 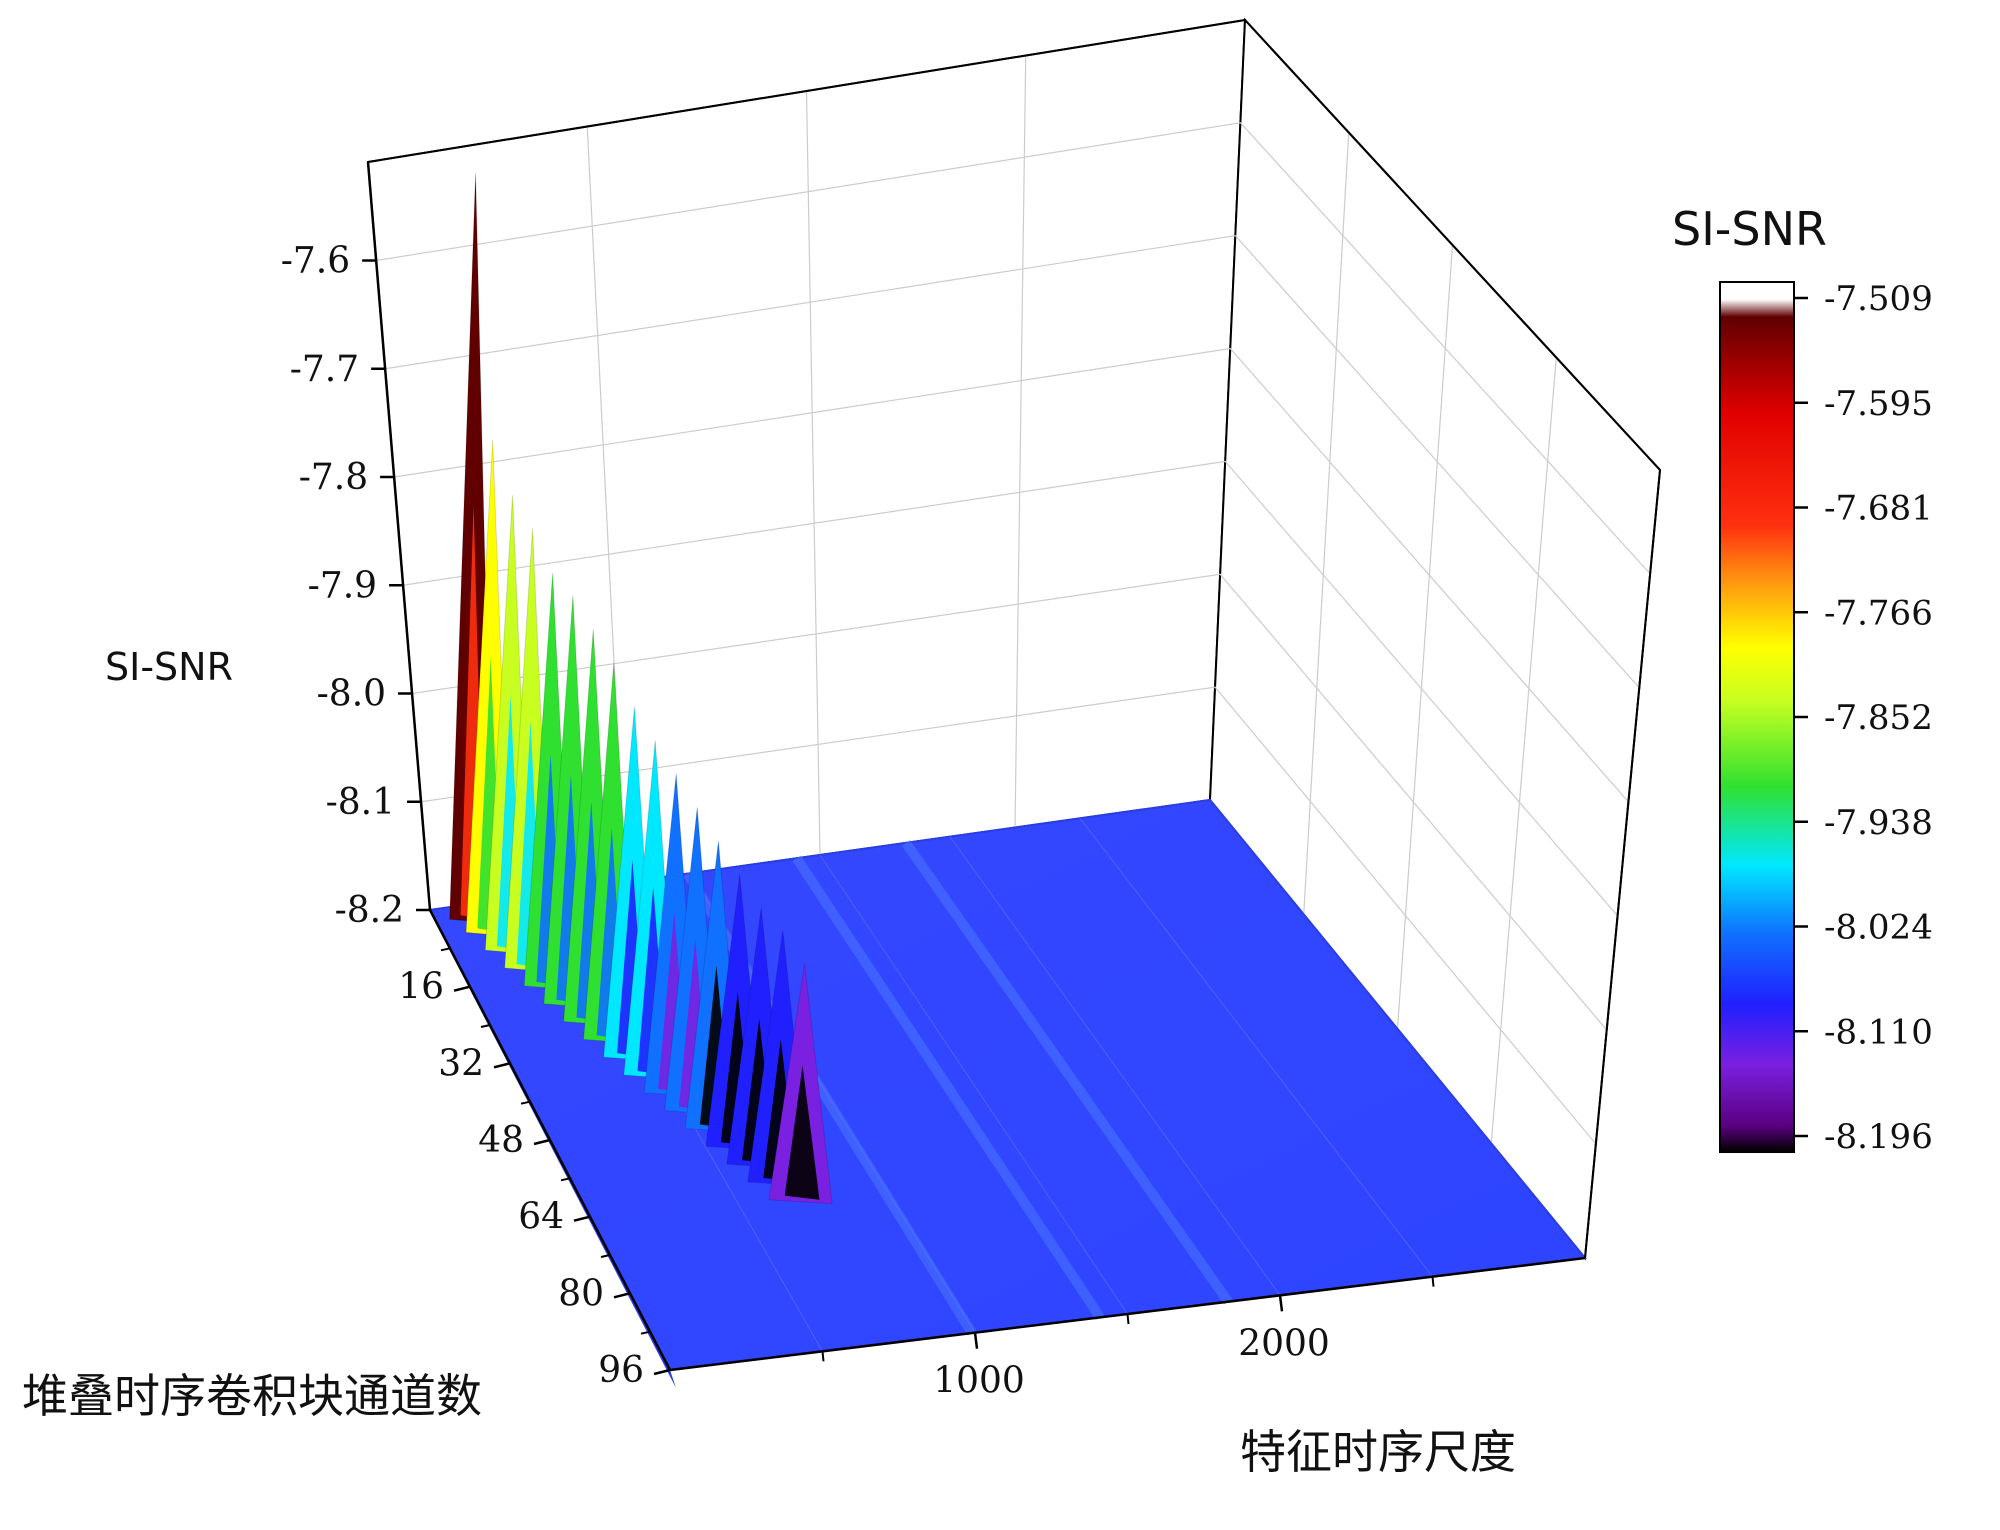 What do you see at coordinates (421, 987) in the screenshot?
I see `y-tick-label-0: 16` at bounding box center [421, 987].